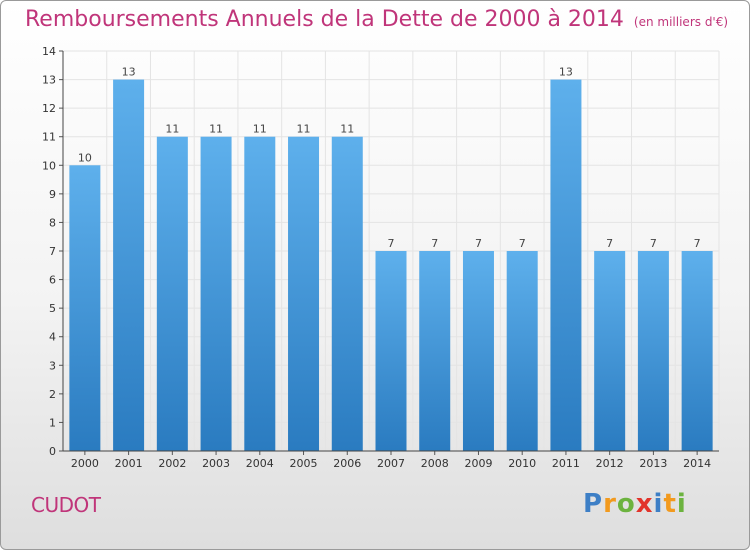  I want to click on y-tick-label: 5, so click(52, 308).